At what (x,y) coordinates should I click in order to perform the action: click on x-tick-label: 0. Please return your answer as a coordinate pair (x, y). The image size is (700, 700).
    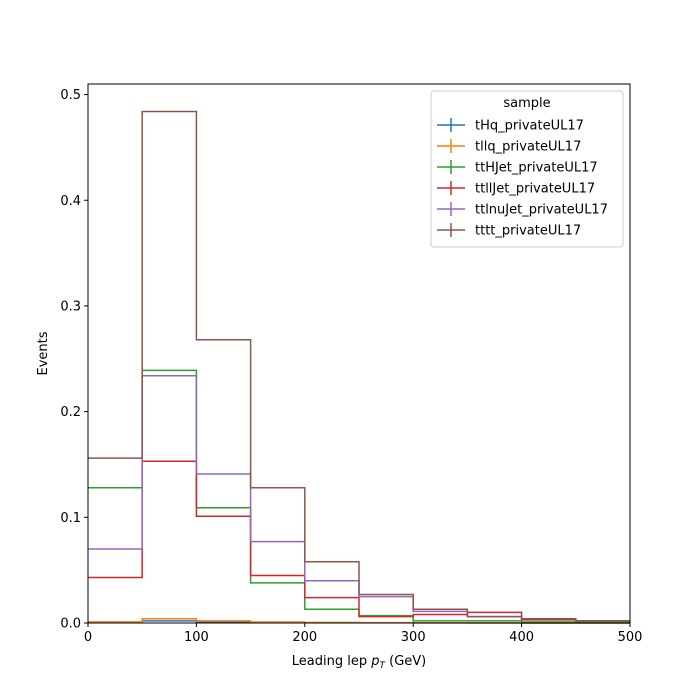
    Looking at the image, I should click on (88, 637).